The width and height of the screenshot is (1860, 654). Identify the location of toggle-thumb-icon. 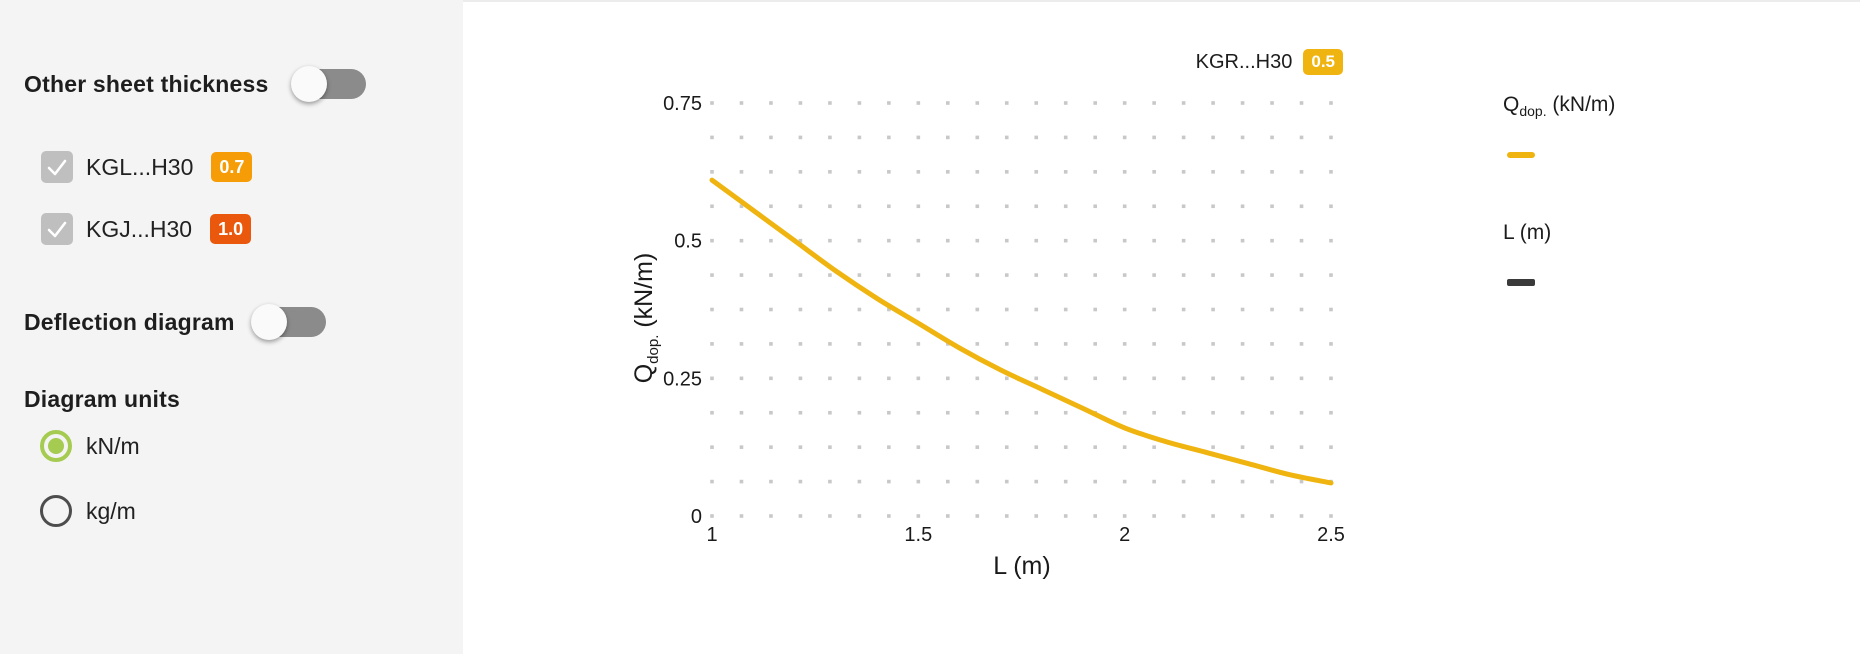
(268, 322).